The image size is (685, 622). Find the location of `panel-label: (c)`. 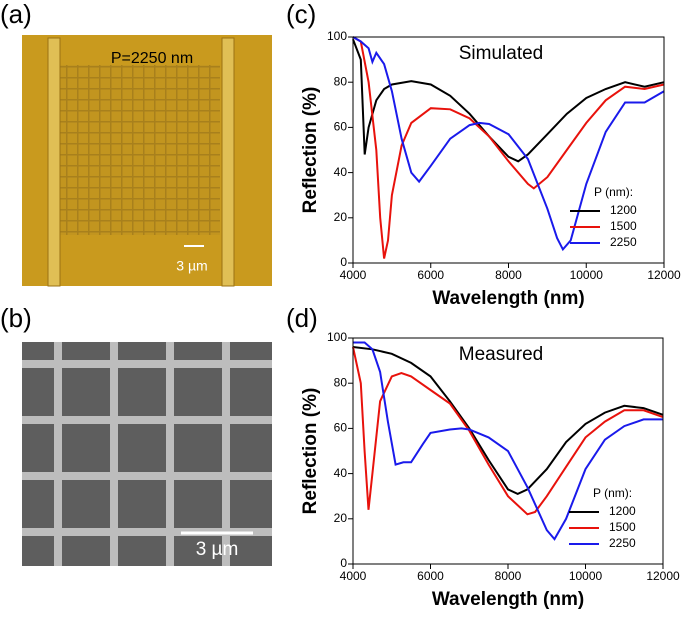

panel-label: (c) is located at coordinates (301, 14).